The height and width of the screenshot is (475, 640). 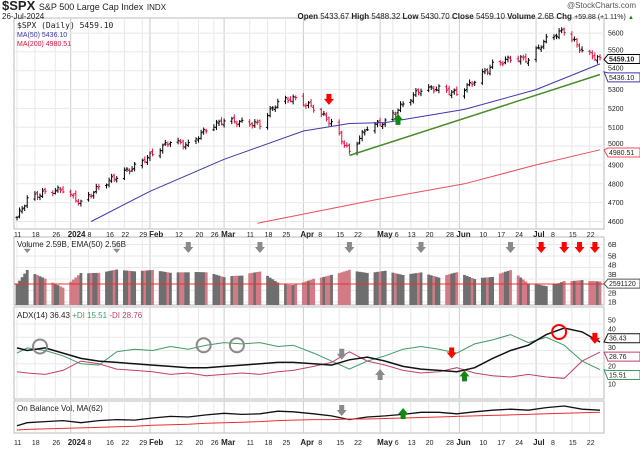 I want to click on volume-tick-label: 5B, so click(x=612, y=257).